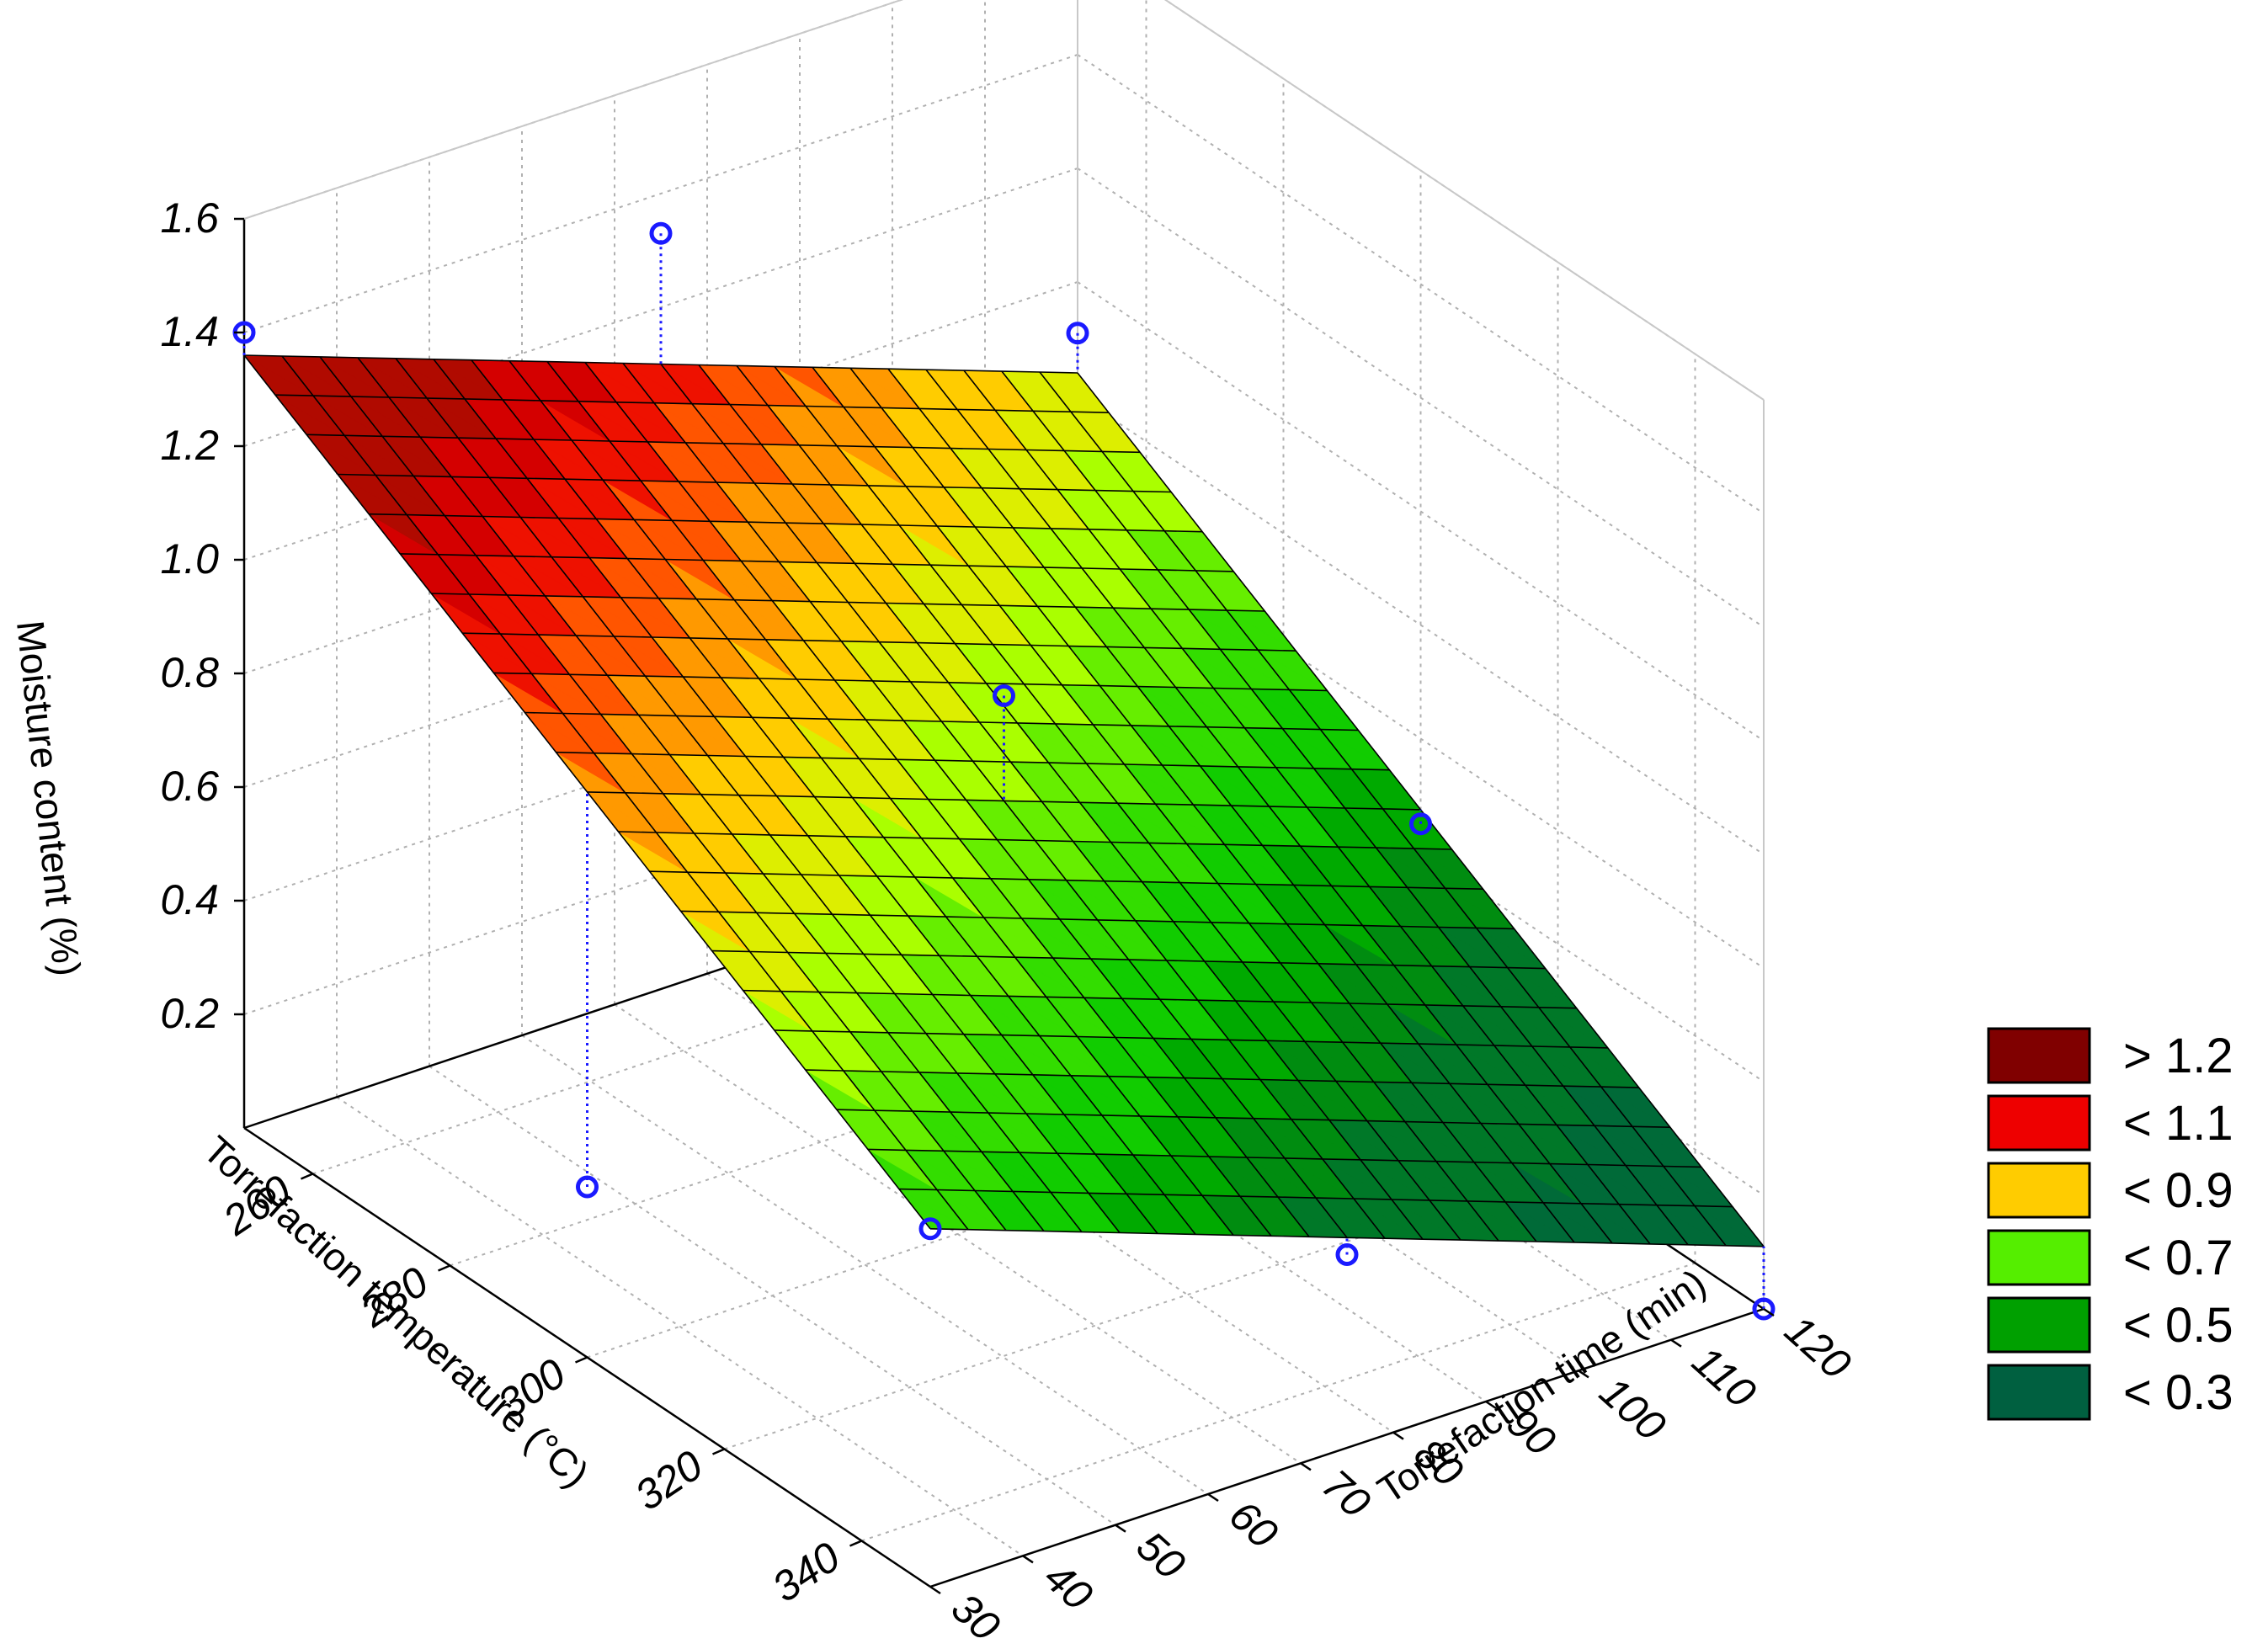  Describe the element at coordinates (190, 1014) in the screenshot. I see `z-tick-label: 0.2` at that location.